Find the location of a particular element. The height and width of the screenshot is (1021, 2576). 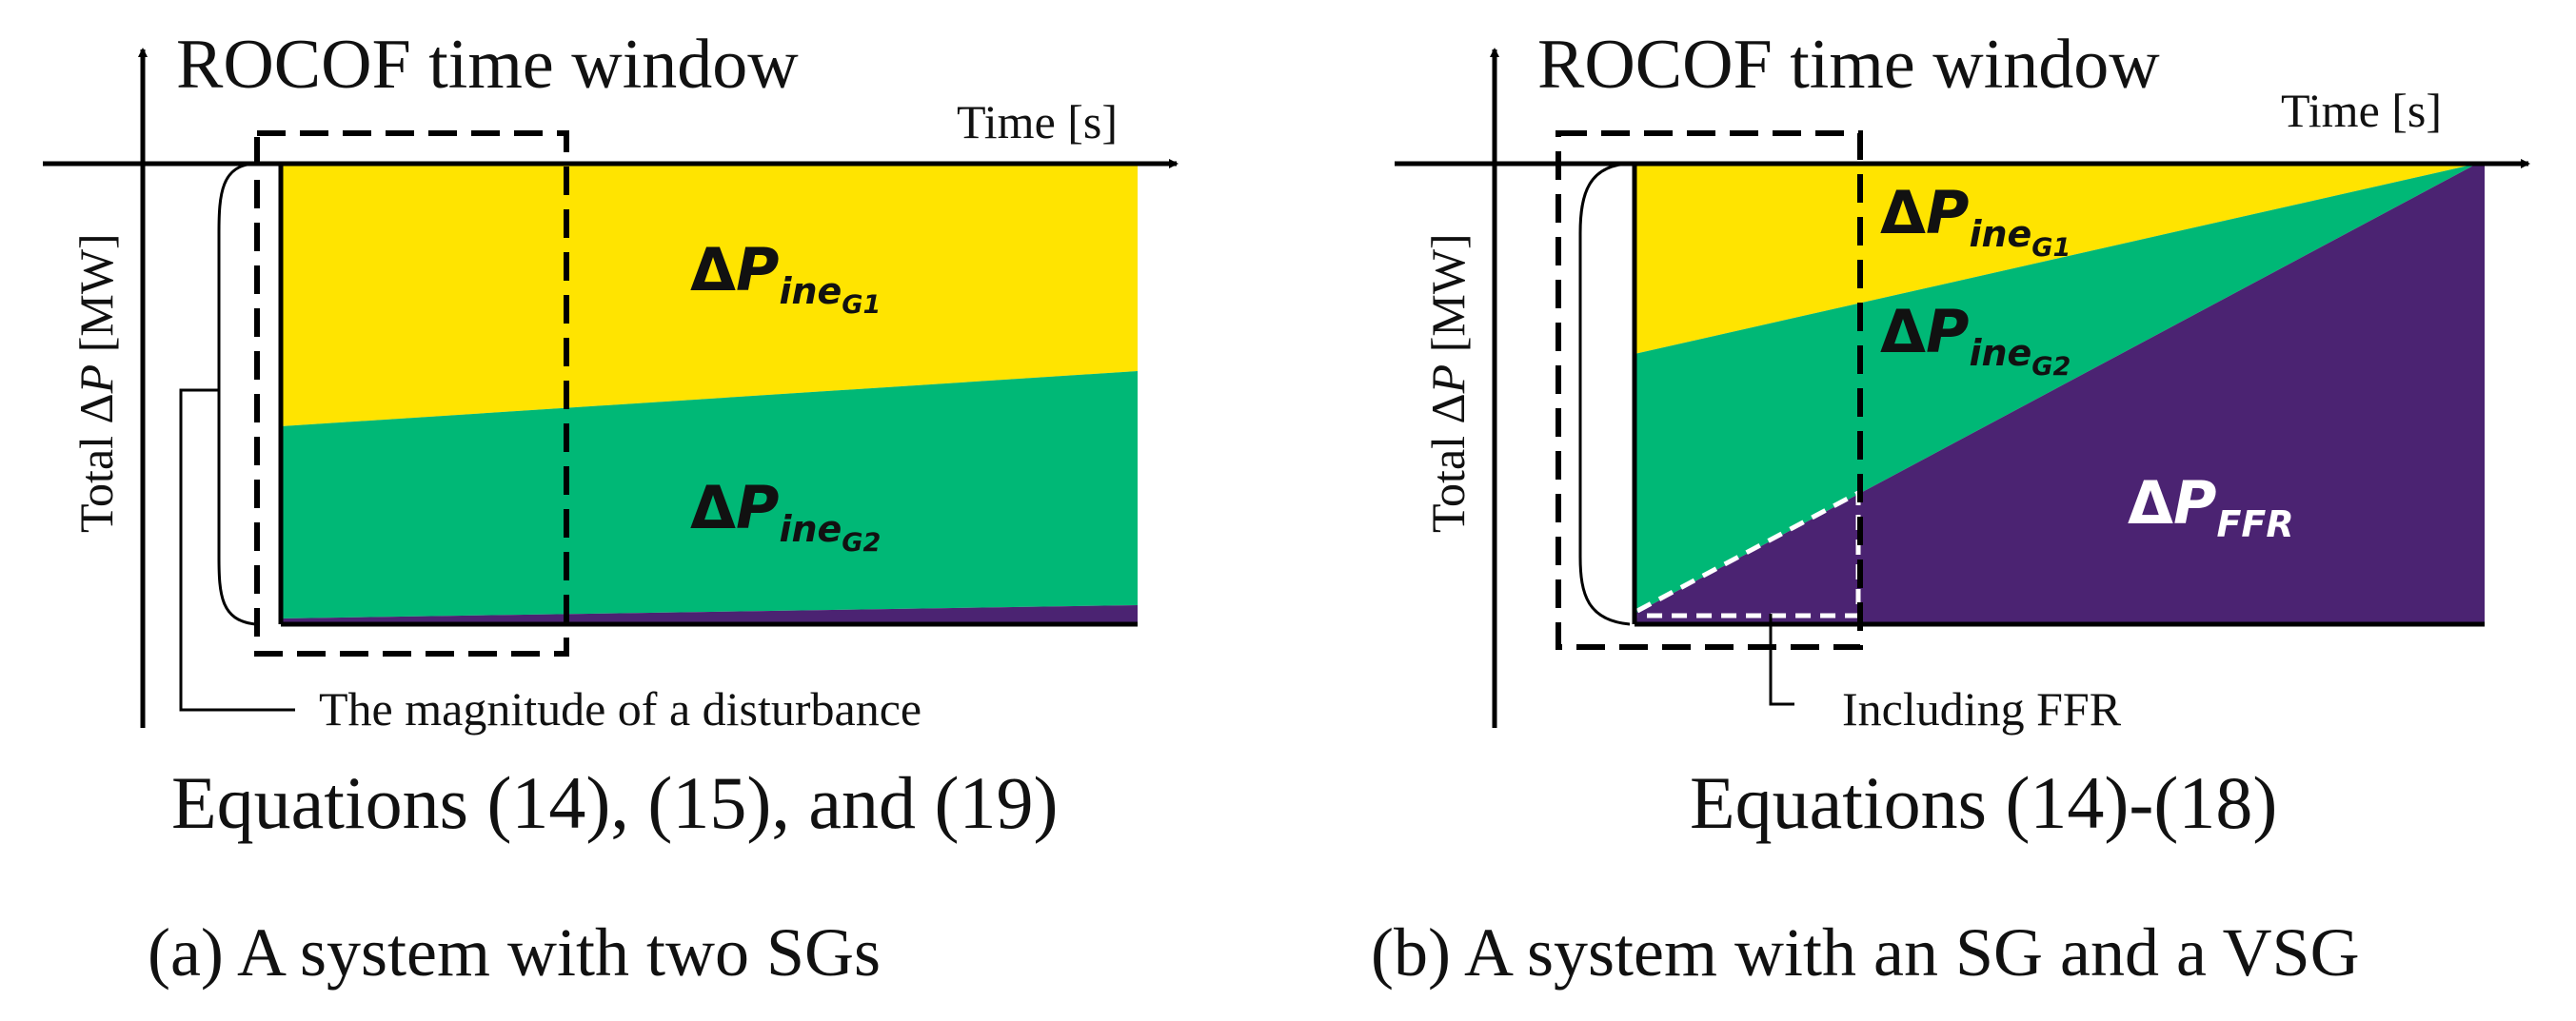

x-axis-label-b: Time [s] is located at coordinates (2361, 110).